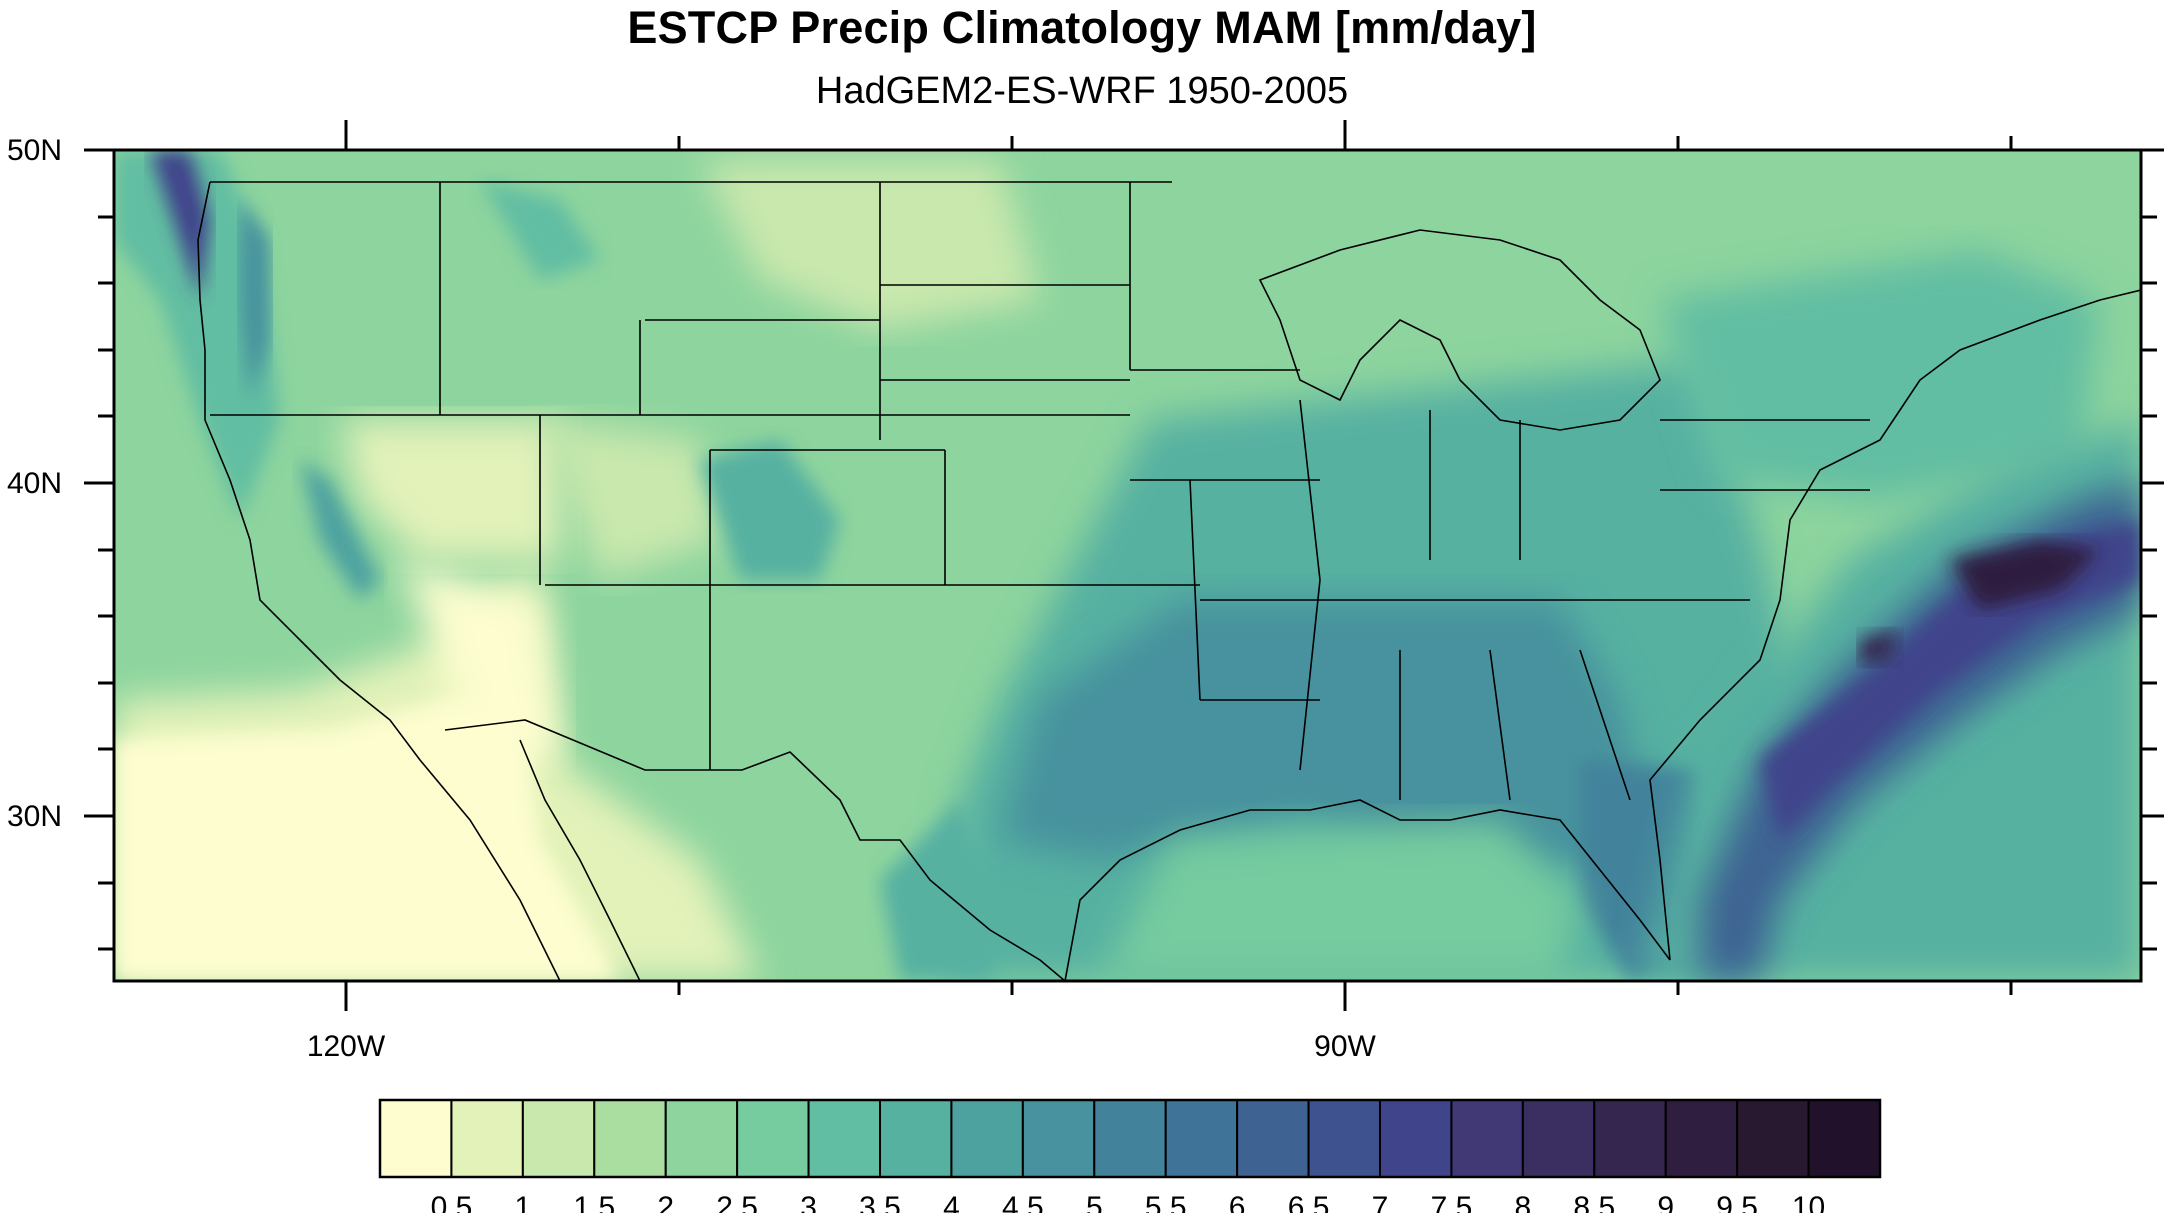 This screenshot has height=1213, width=2164. What do you see at coordinates (580, 860) in the screenshot?
I see `baja-gulf` at bounding box center [580, 860].